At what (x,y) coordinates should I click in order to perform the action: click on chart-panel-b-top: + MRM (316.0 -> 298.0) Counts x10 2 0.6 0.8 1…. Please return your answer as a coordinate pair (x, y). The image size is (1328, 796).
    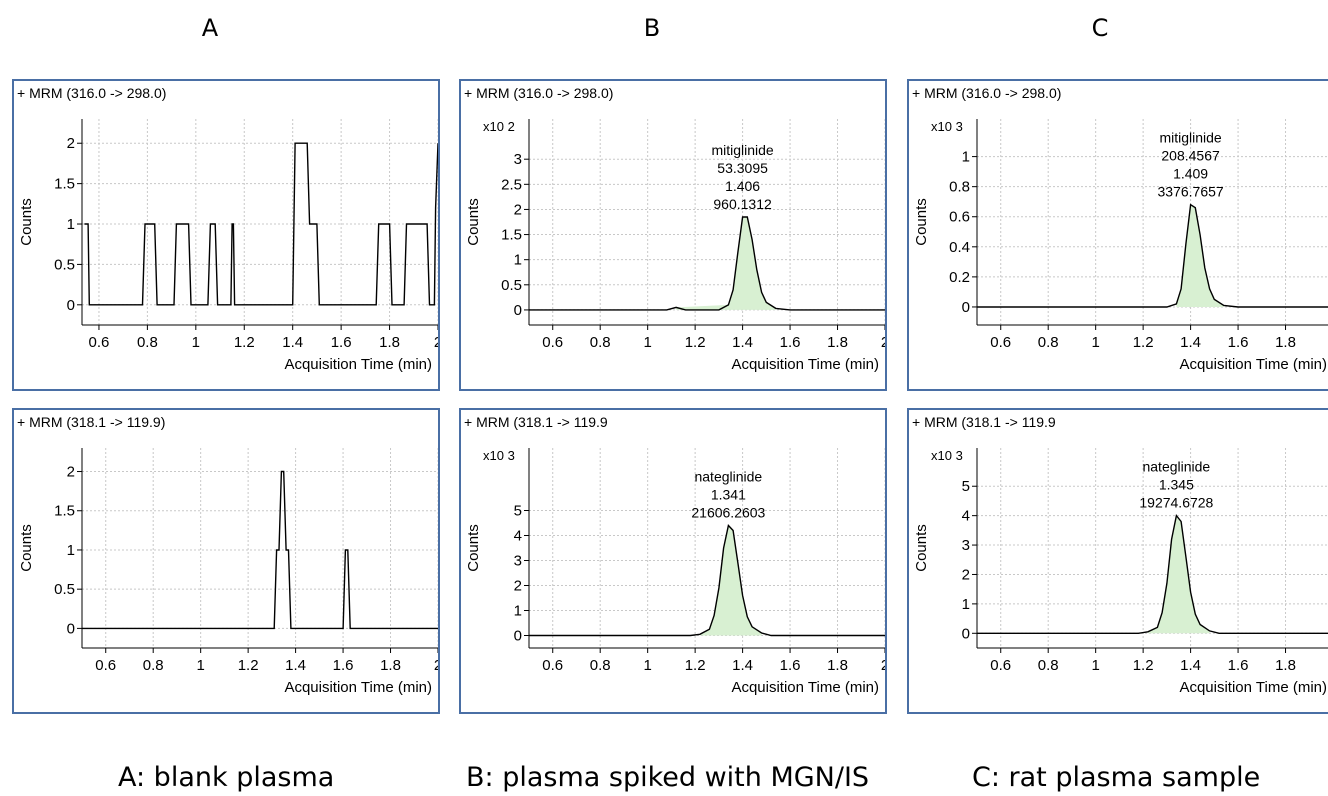
    Looking at the image, I should click on (673, 235).